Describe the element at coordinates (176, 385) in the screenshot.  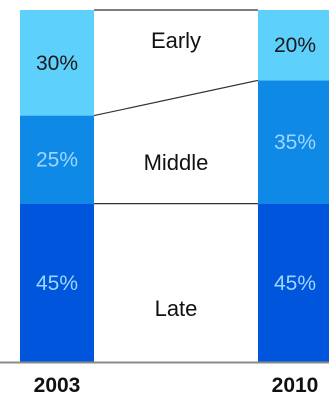
I see `year-labels: 2003 2010` at that location.